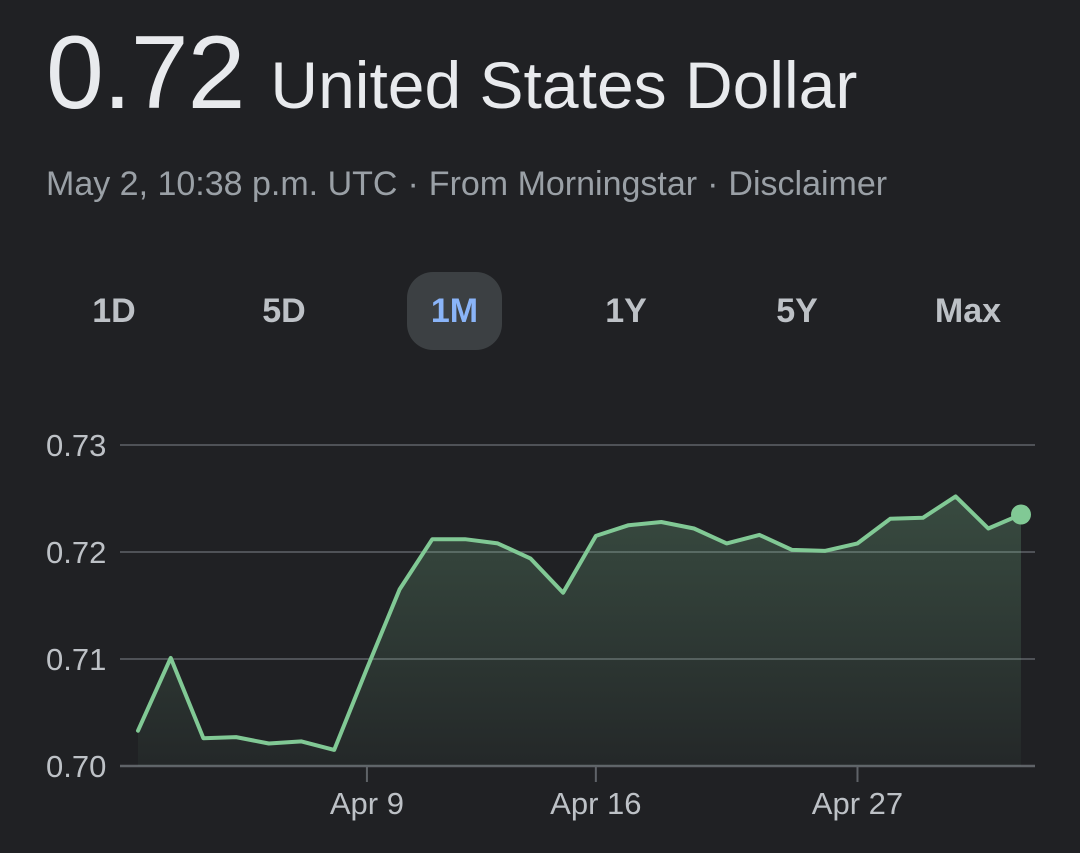 The image size is (1080, 853). What do you see at coordinates (367, 803) in the screenshot?
I see `x-tick-label: Apr 9` at bounding box center [367, 803].